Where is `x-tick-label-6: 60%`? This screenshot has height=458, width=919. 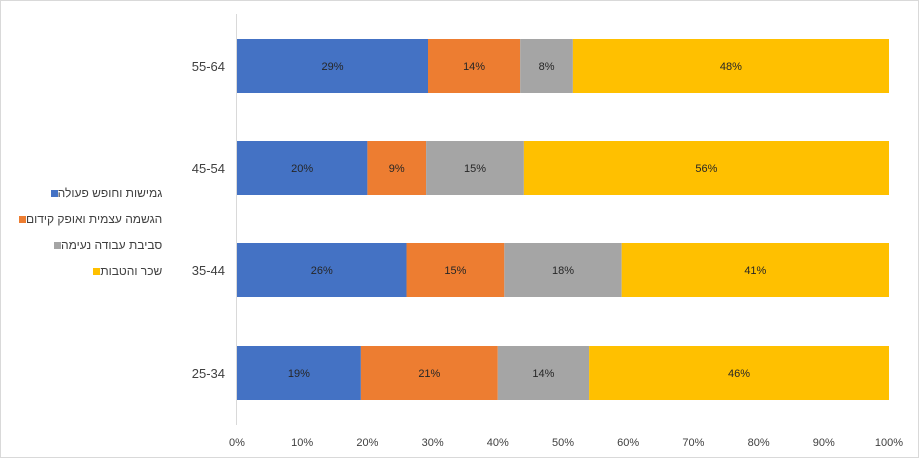 x-tick-label-6: 60% is located at coordinates (628, 443).